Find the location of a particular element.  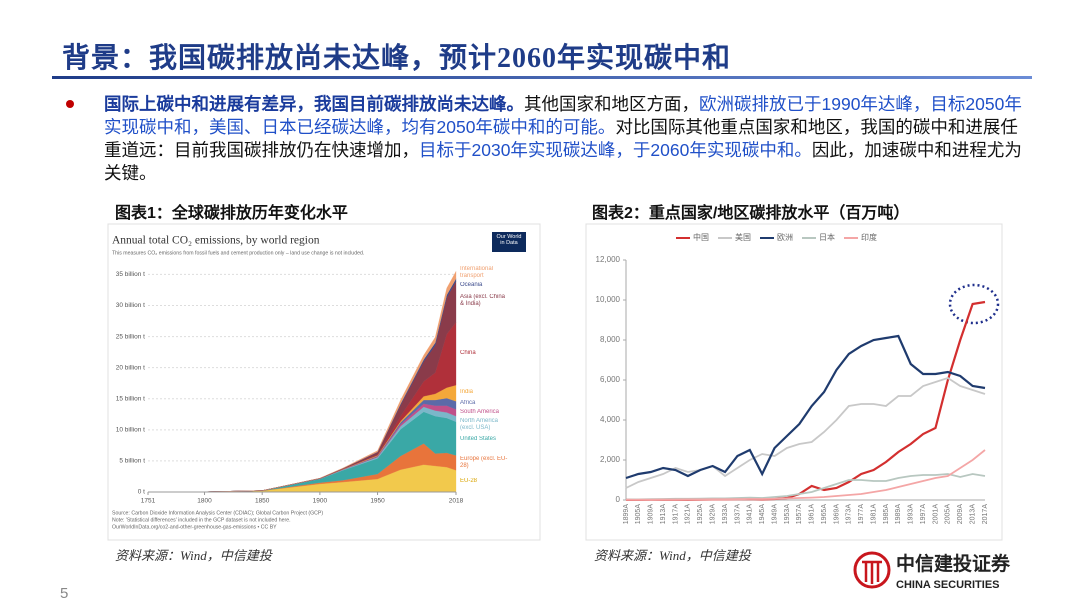

figure-source: 资料来源：Wind，中信建投 is located at coordinates (193, 555).